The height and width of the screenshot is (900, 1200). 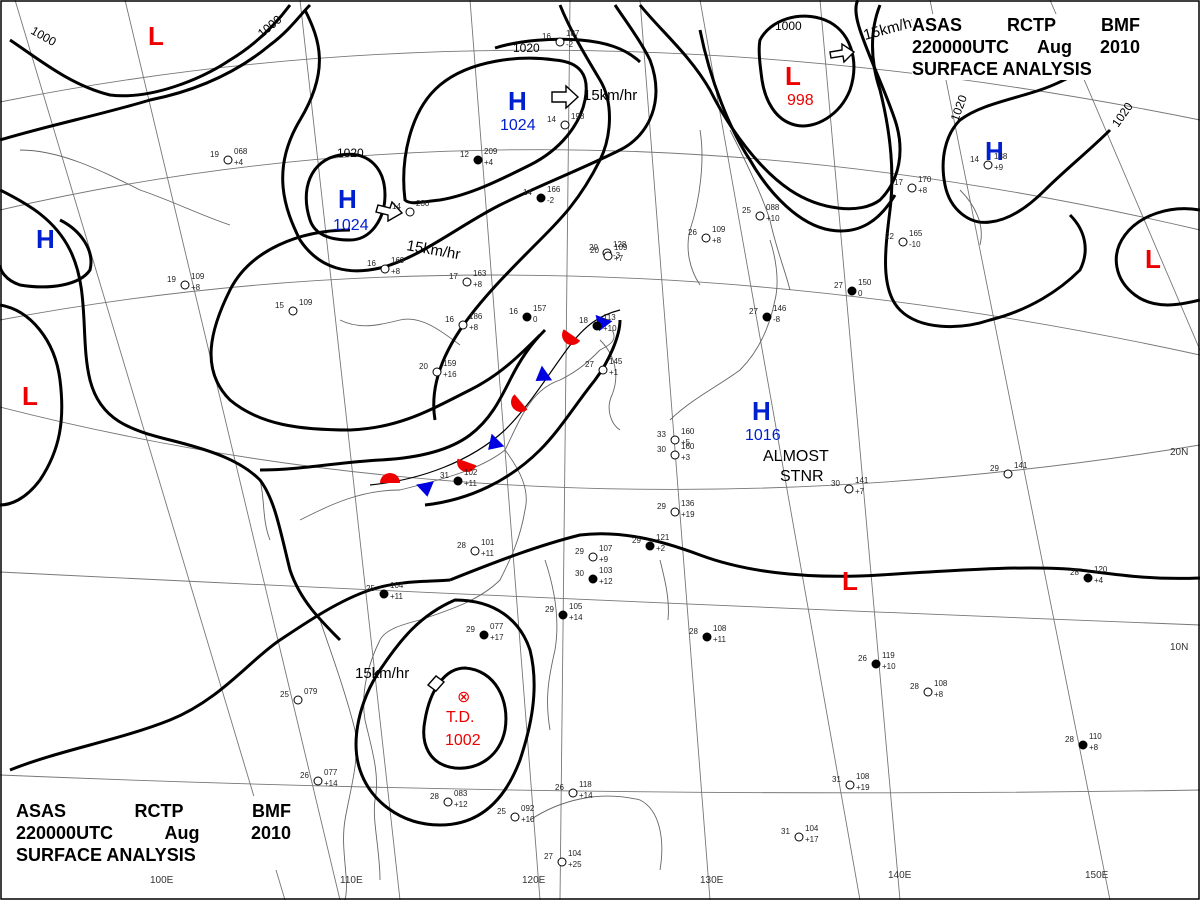 What do you see at coordinates (479, 157) in the screenshot?
I see `station-plot: 12 209 +4` at bounding box center [479, 157].